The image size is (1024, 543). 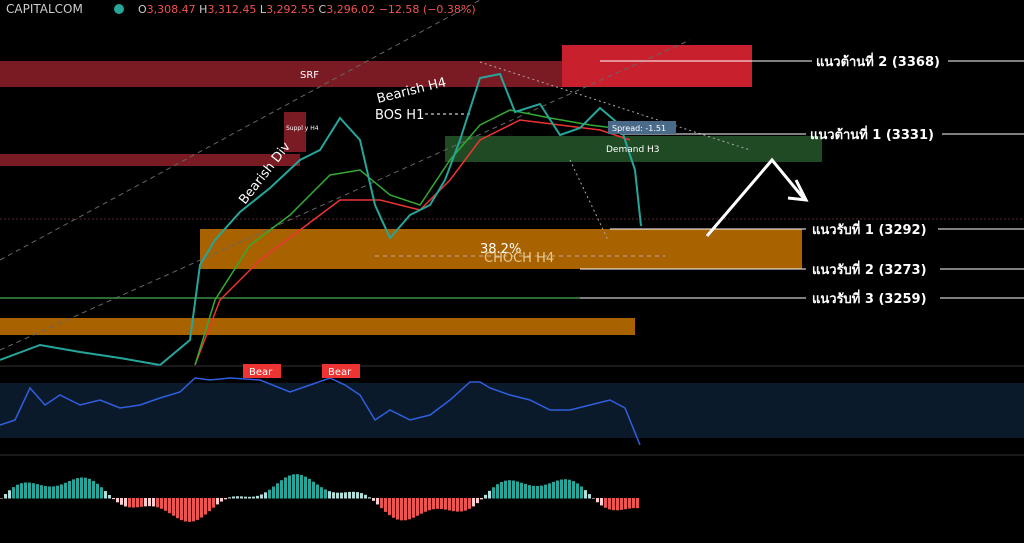 What do you see at coordinates (639, 128) in the screenshot?
I see `spread: Spread: -1.51` at bounding box center [639, 128].